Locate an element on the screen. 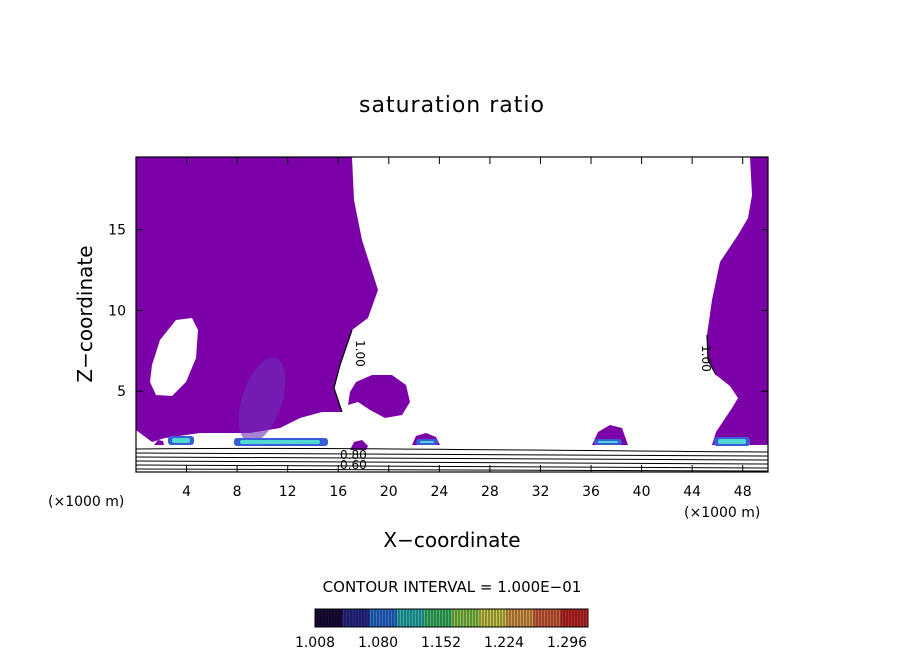 This screenshot has width=904, height=654. subsaturated-pocket is located at coordinates (174, 357).